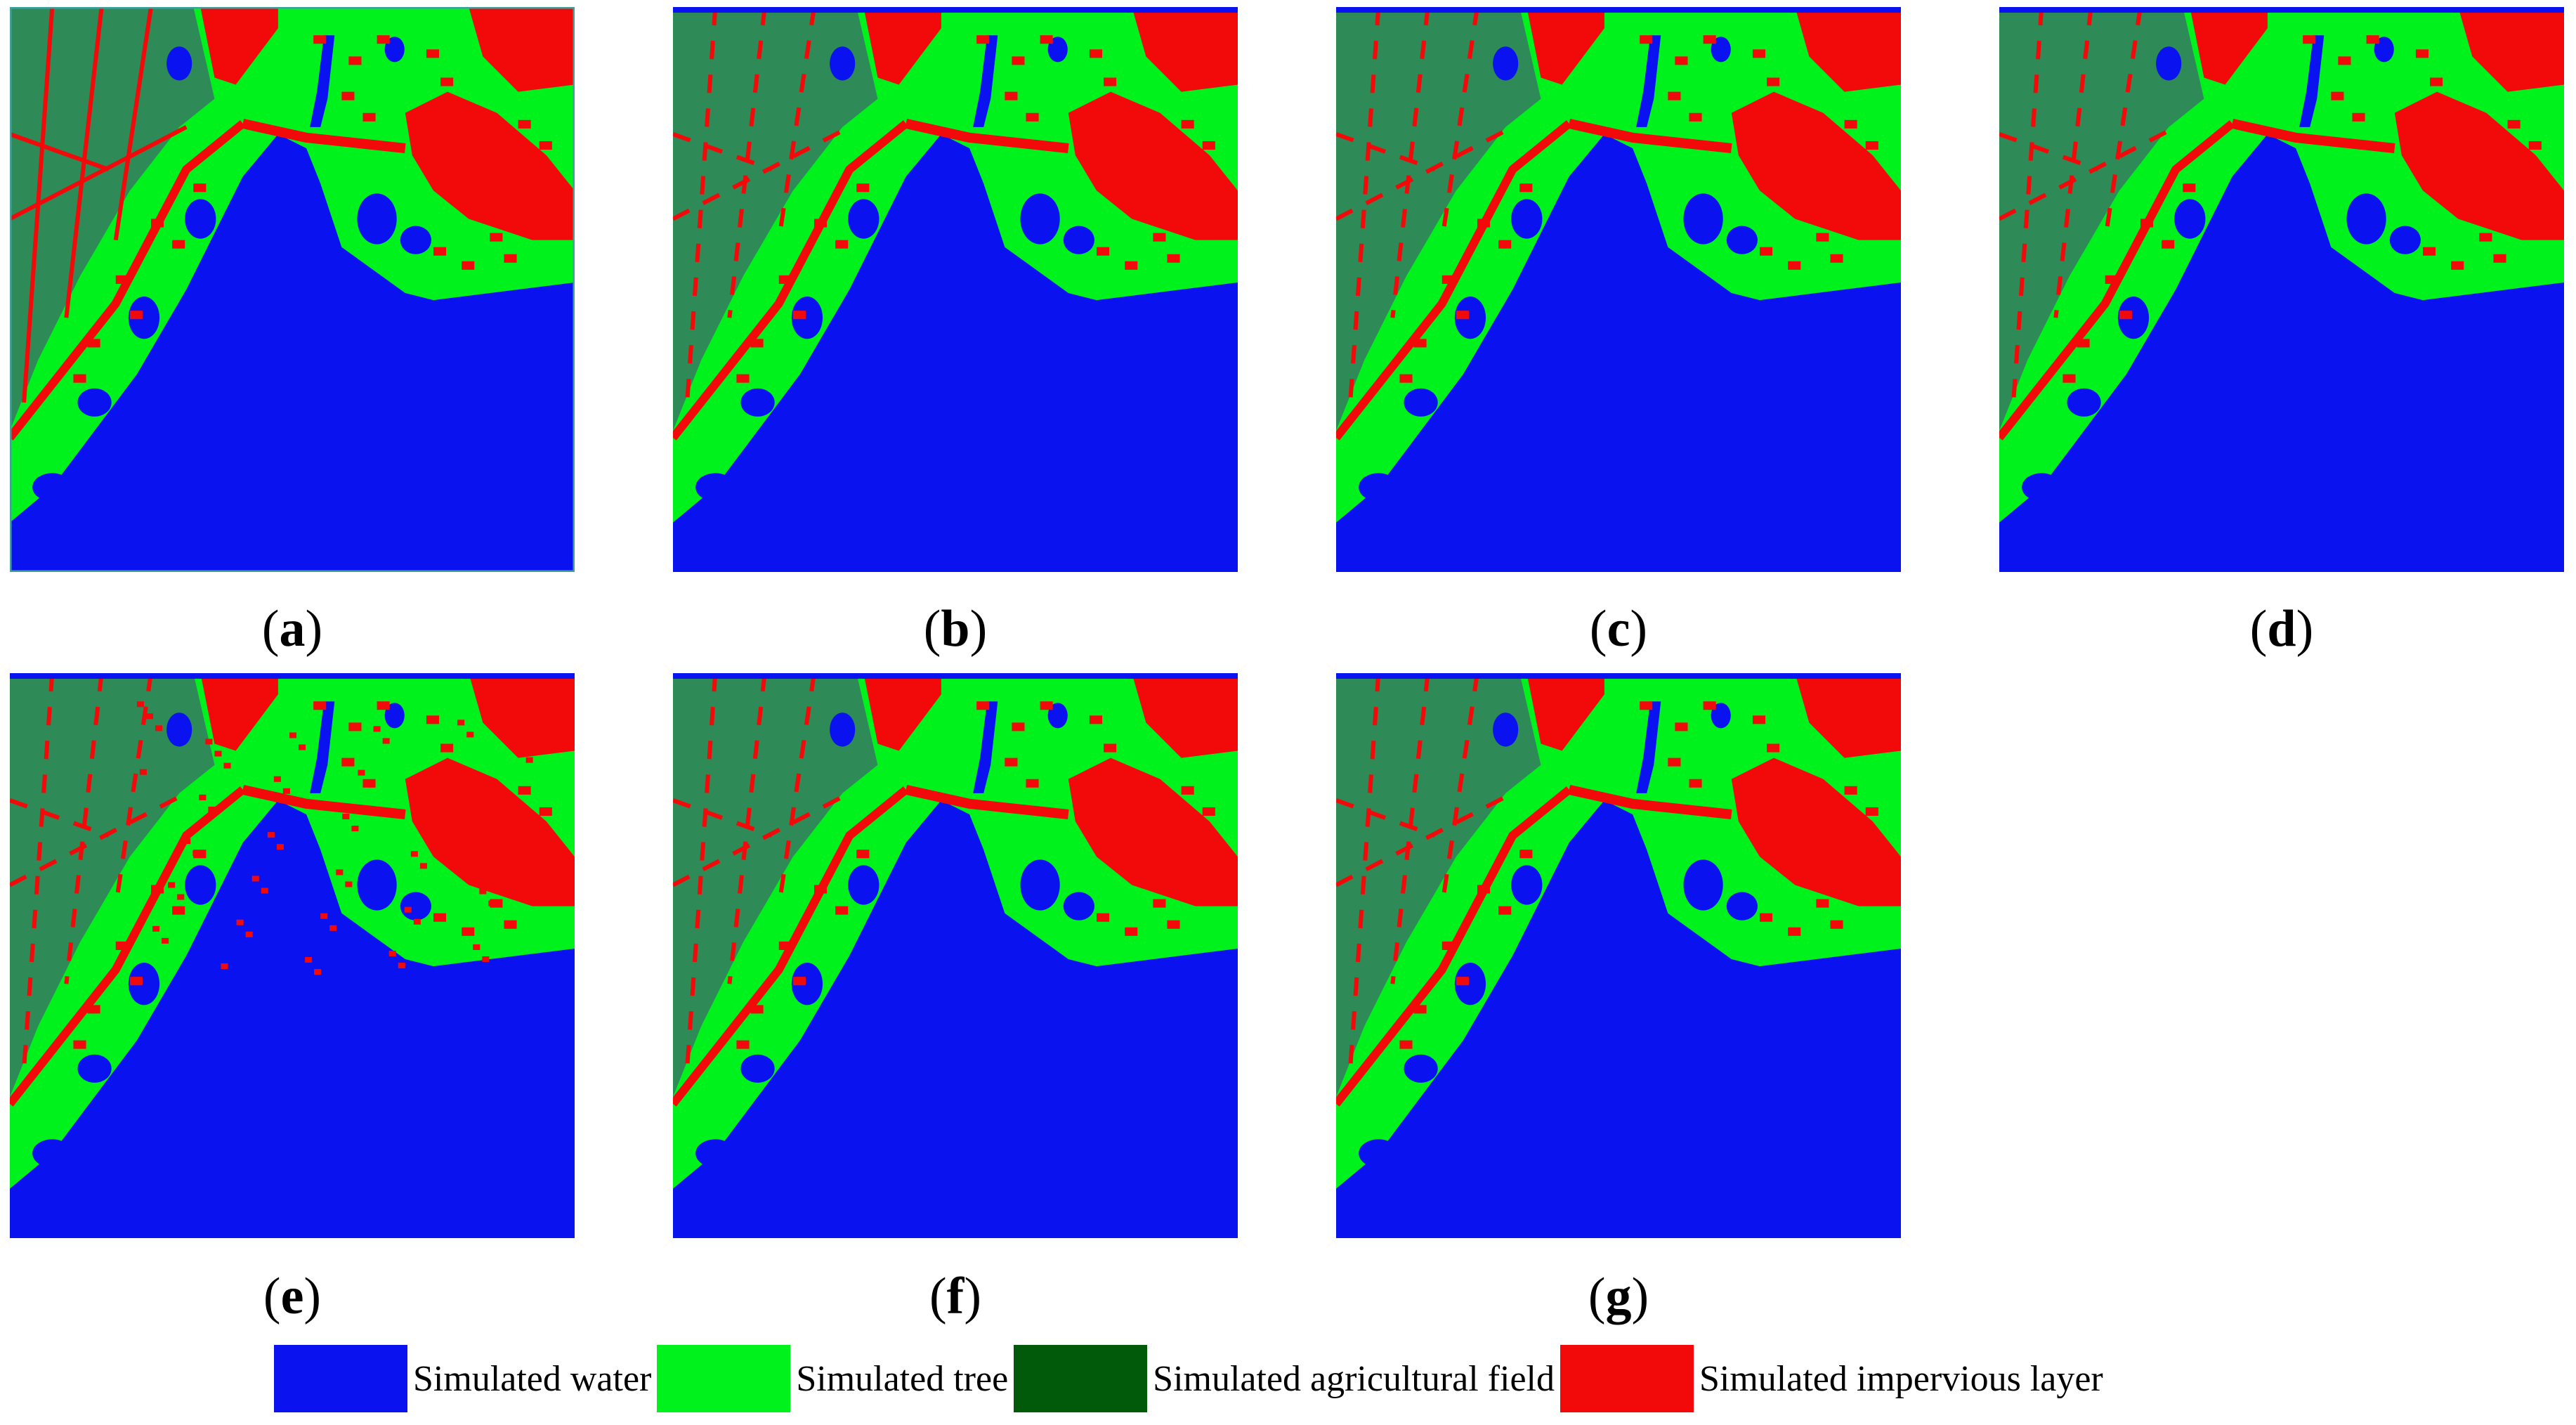 Image resolution: width=2576 pixels, height=1425 pixels. I want to click on panel-label-f: (f), so click(955, 1296).